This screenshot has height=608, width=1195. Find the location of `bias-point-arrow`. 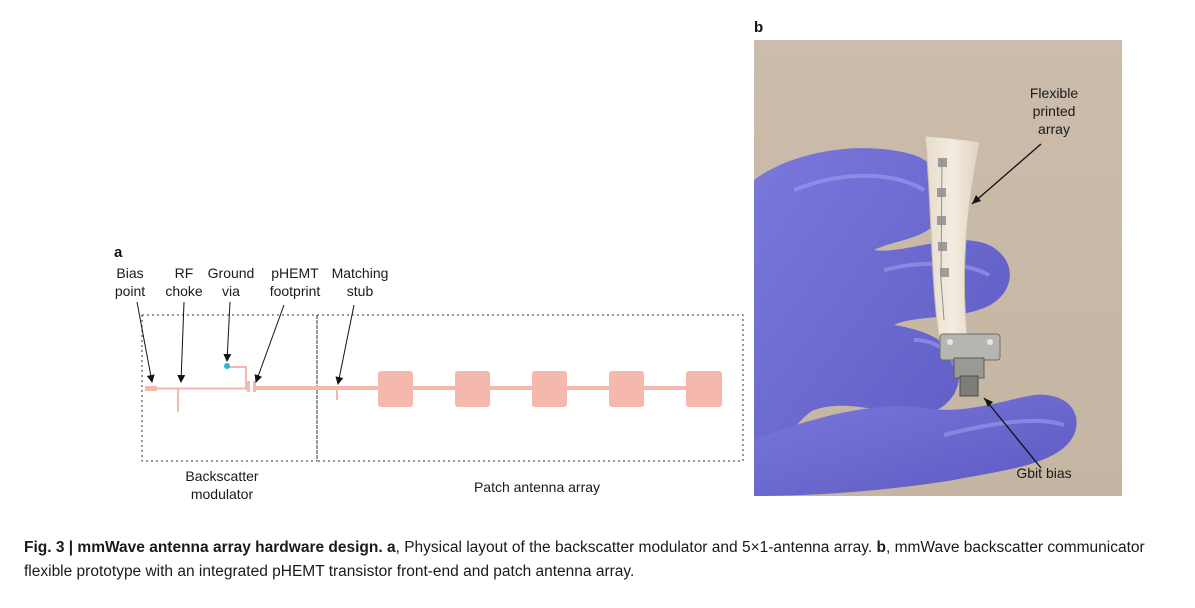

bias-point-arrow is located at coordinates (145, 342).